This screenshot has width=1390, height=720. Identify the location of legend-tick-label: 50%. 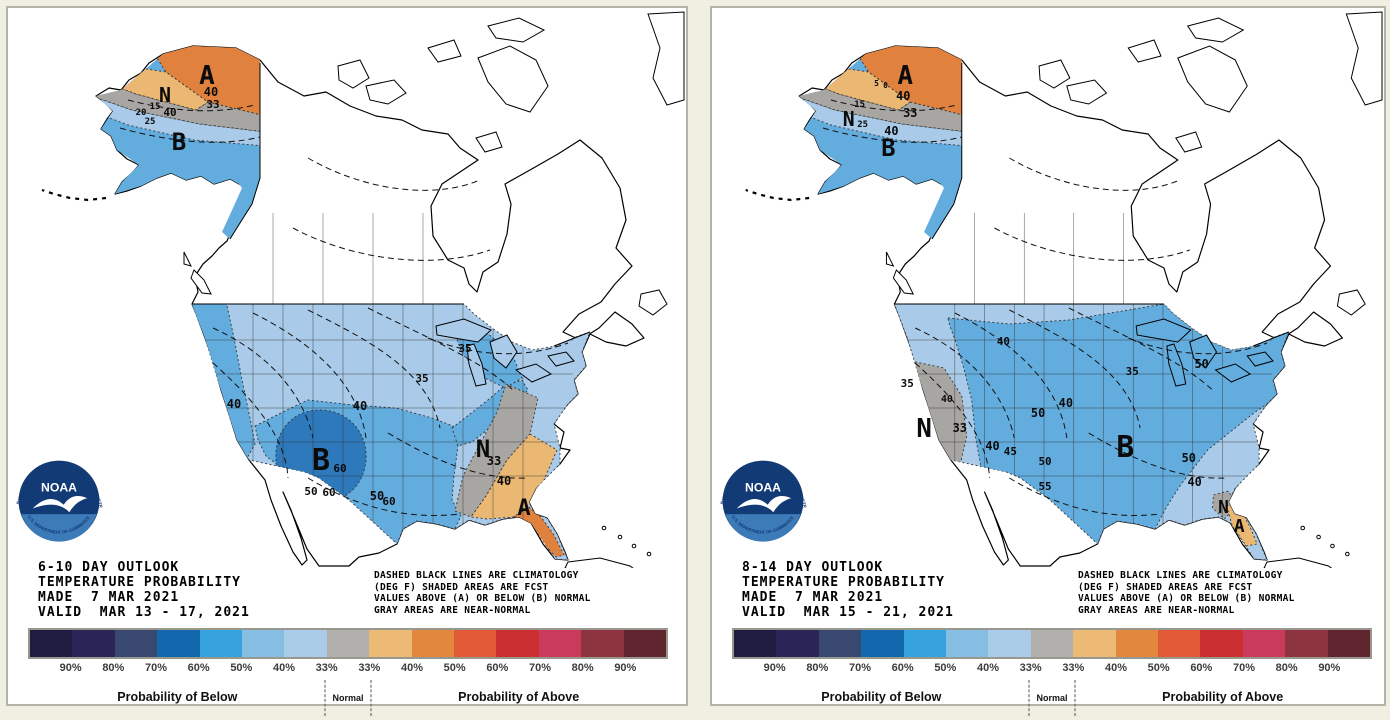
(454, 668).